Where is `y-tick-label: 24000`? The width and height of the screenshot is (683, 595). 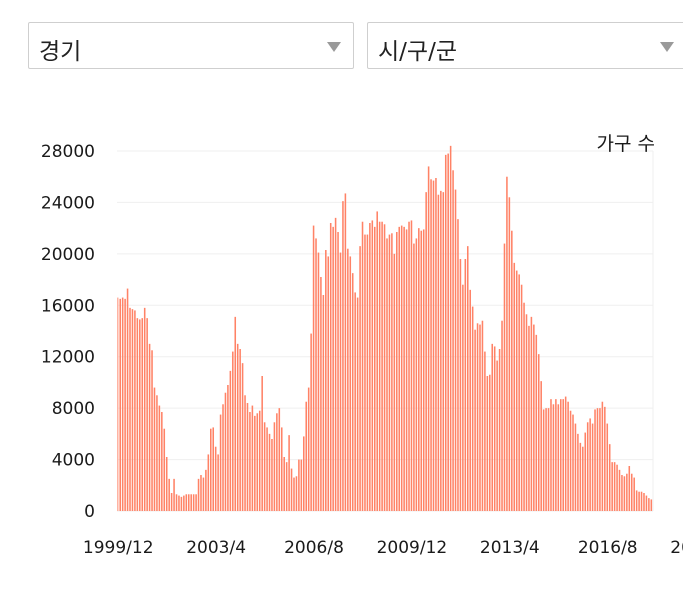
y-tick-label: 24000 is located at coordinates (68, 203).